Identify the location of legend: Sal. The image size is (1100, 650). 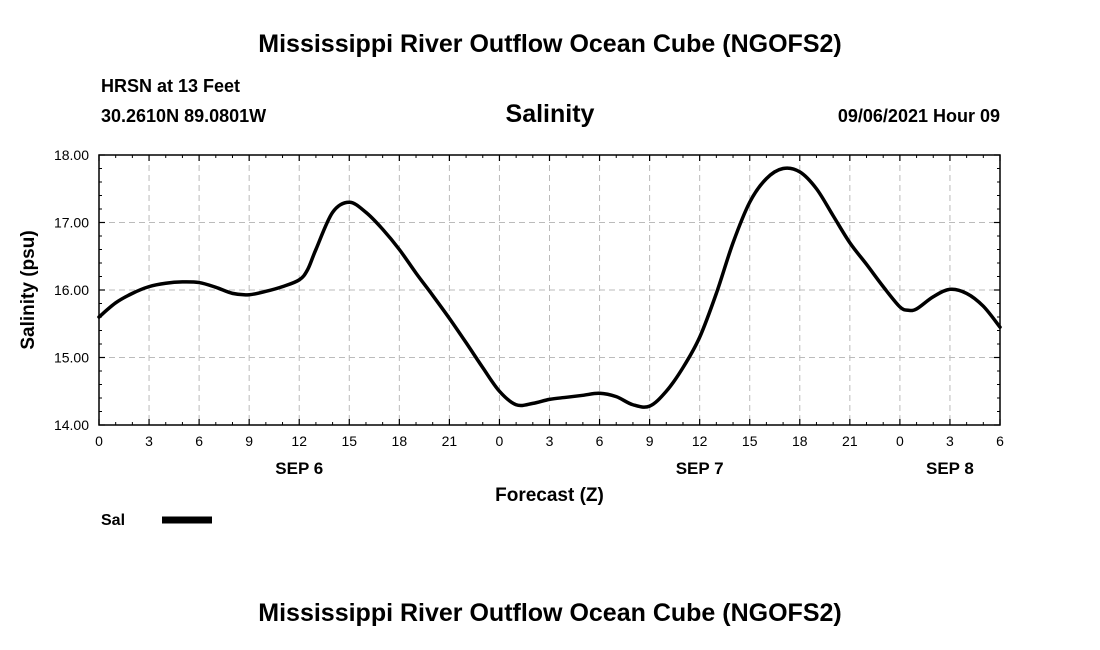
(156, 520).